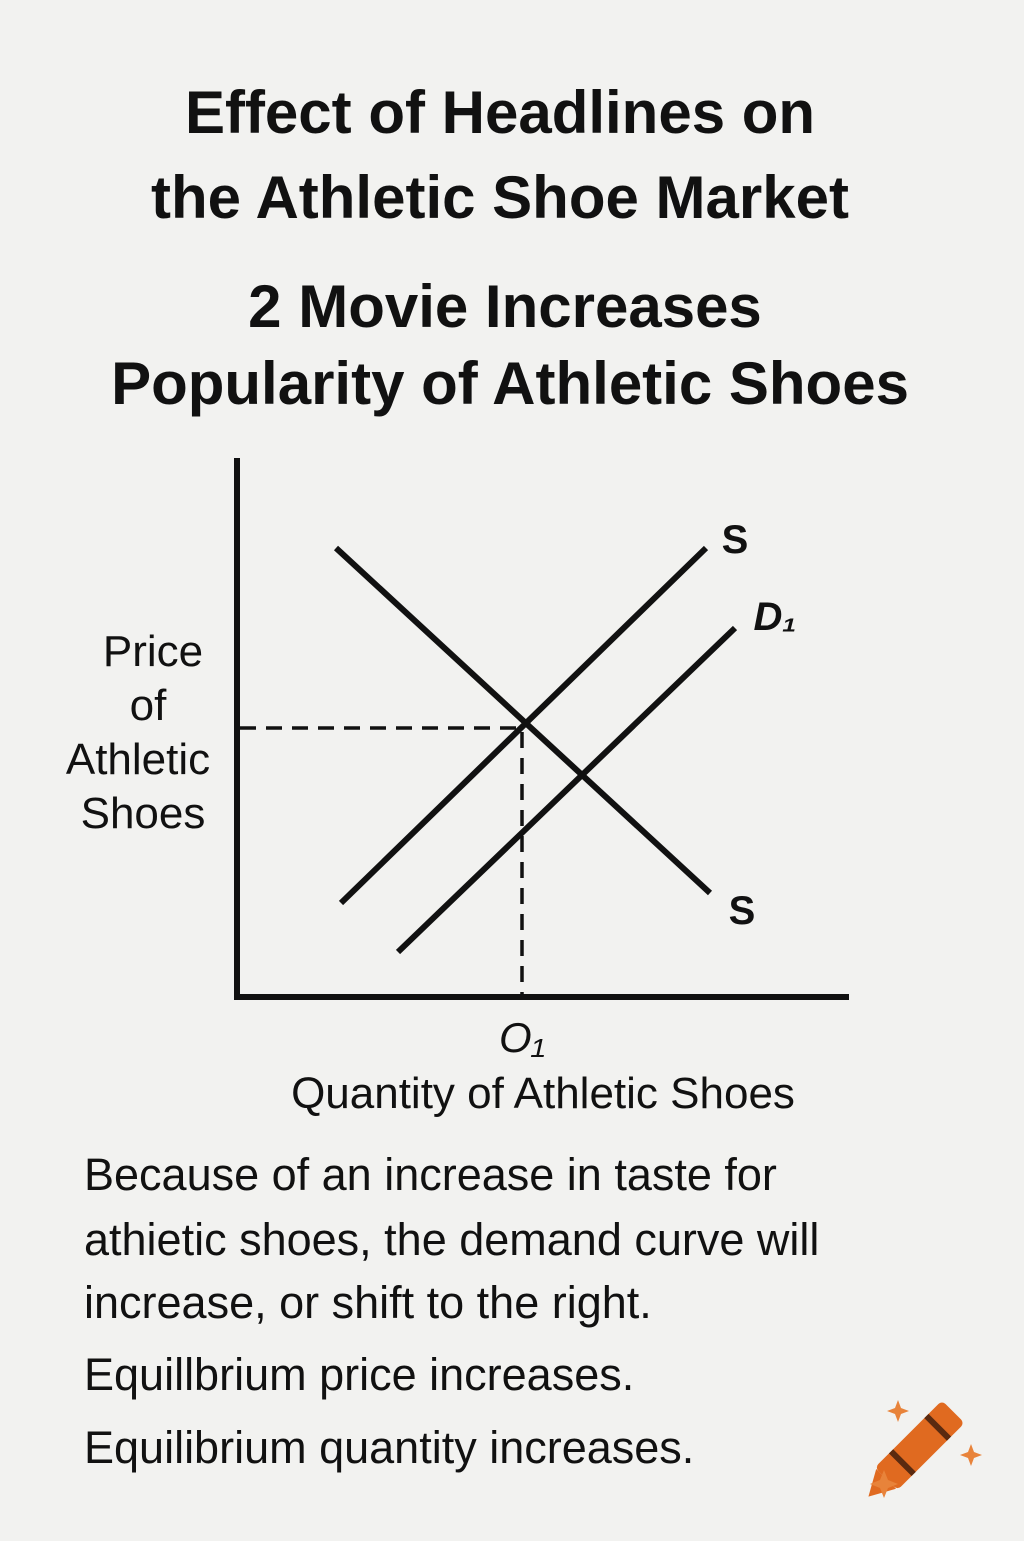  Describe the element at coordinates (382, 860) in the screenshot. I see `equilibrium-guide` at that location.